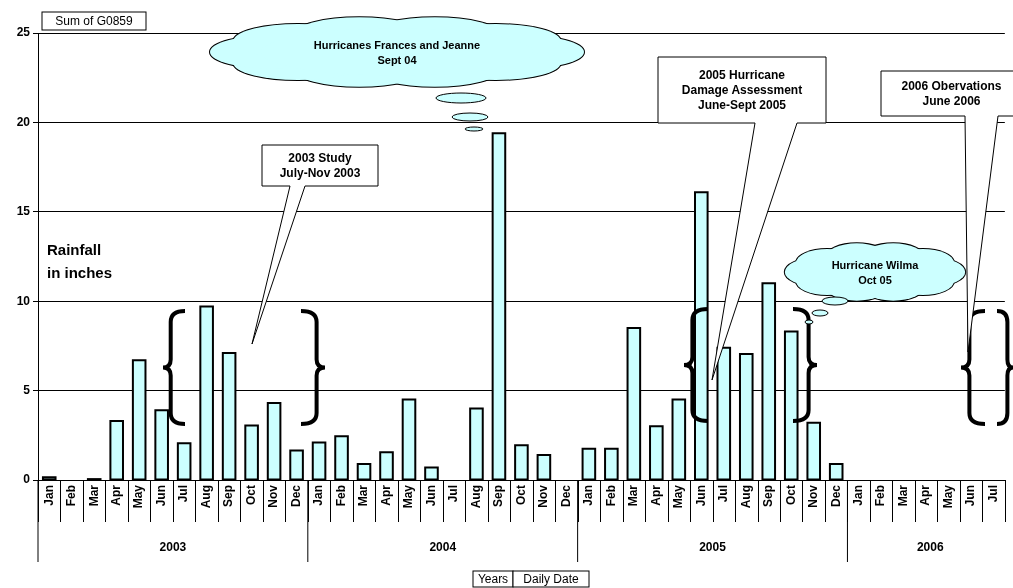 The image size is (1013, 588). Describe the element at coordinates (23, 211) in the screenshot. I see `y-tick-label: 15` at that location.